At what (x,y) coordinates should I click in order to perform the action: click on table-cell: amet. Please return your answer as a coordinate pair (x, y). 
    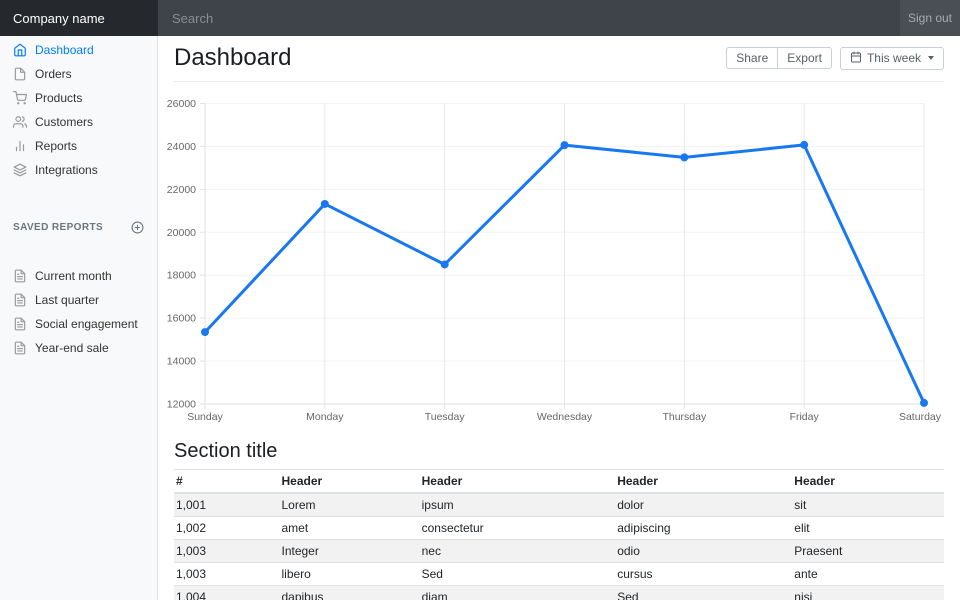
    Looking at the image, I should click on (349, 528).